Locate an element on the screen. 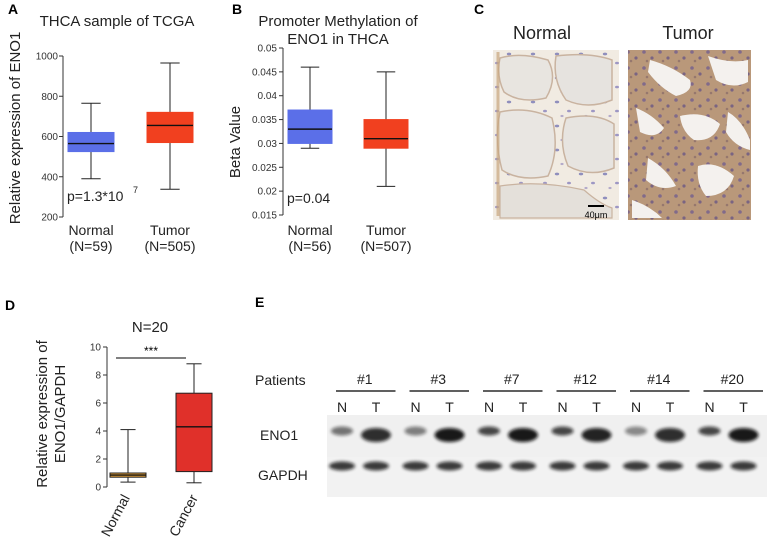 This screenshot has height=547, width=770. panel-label-a: A is located at coordinates (13, 9).